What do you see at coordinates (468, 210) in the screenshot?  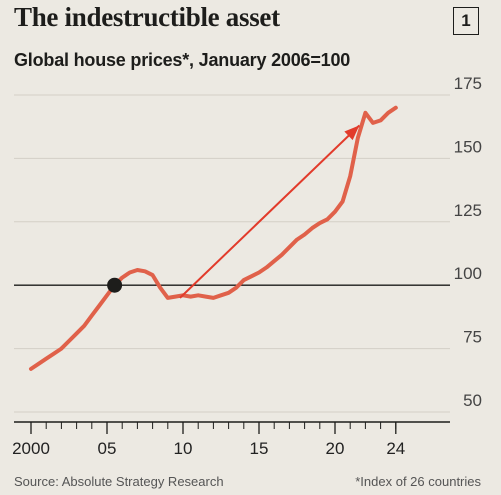 I see `y-tick-label: 125` at bounding box center [468, 210].